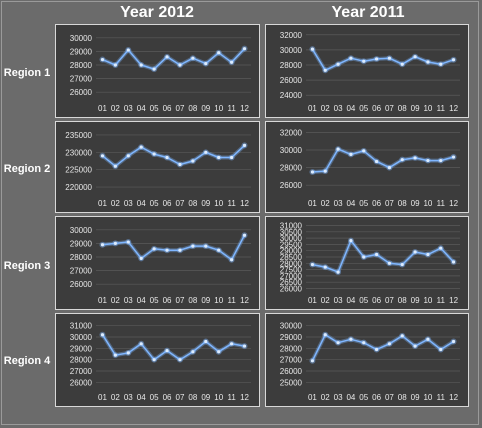  I want to click on y-tick-label: 28000, so click(291, 348).